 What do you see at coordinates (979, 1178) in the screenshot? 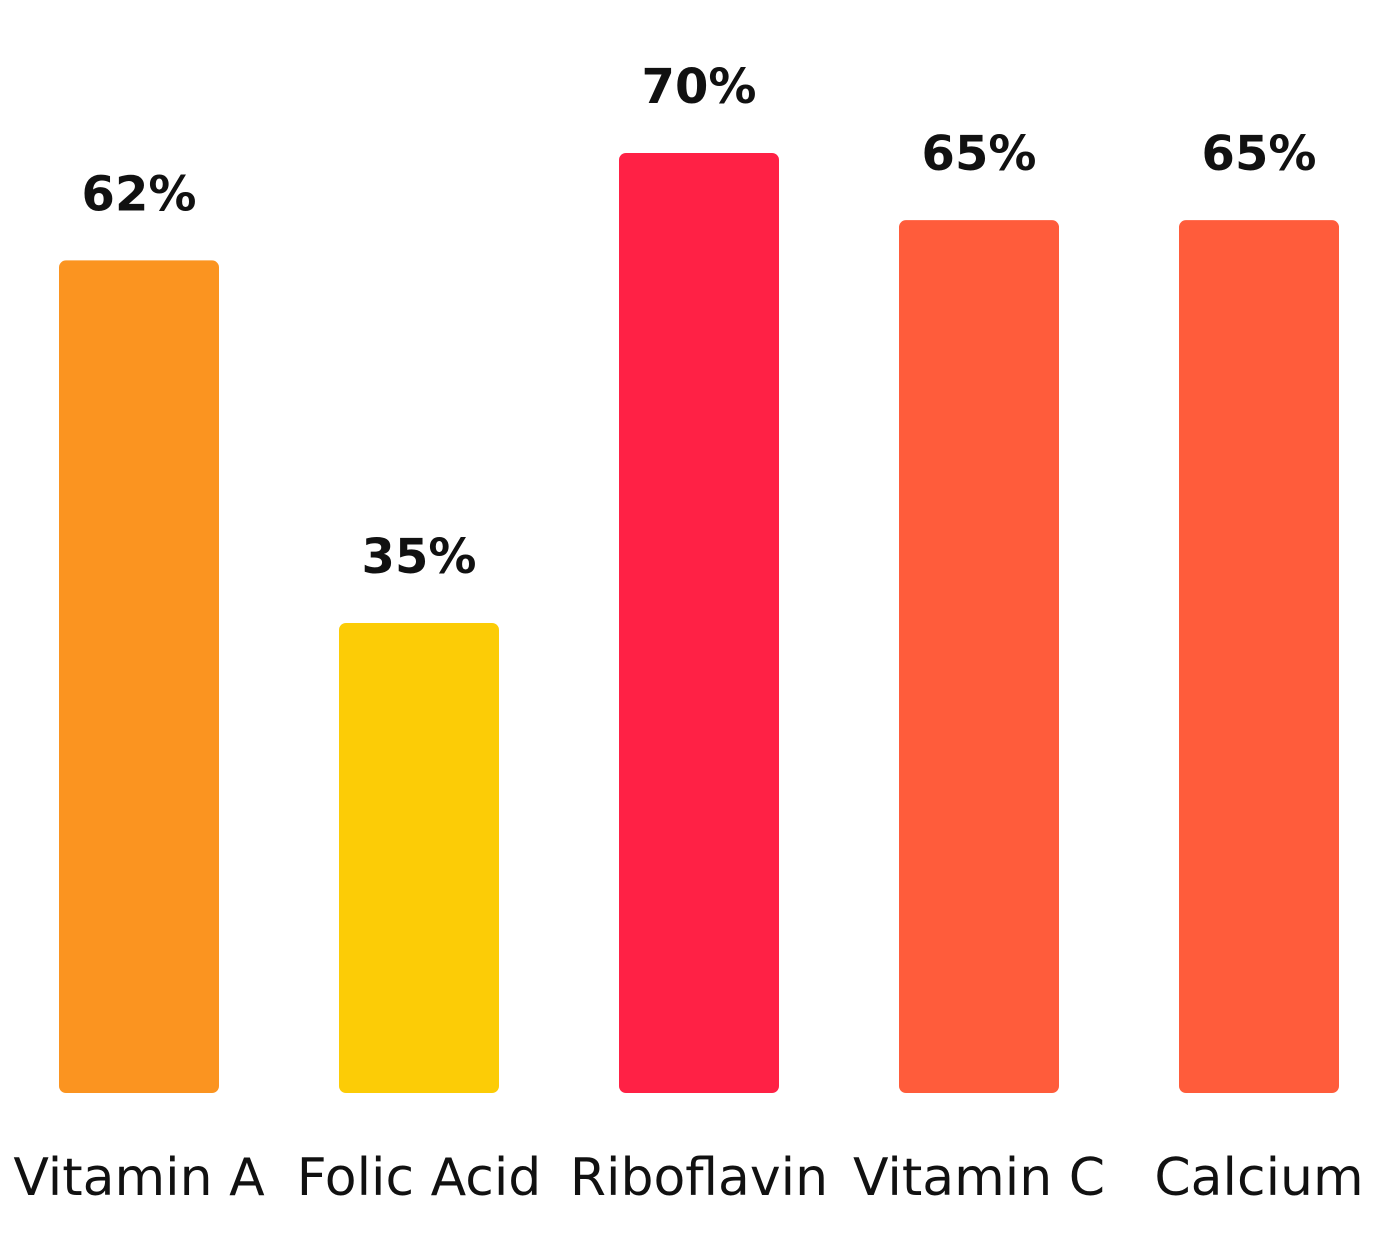
I see `category-label: Vitamin C` at bounding box center [979, 1178].